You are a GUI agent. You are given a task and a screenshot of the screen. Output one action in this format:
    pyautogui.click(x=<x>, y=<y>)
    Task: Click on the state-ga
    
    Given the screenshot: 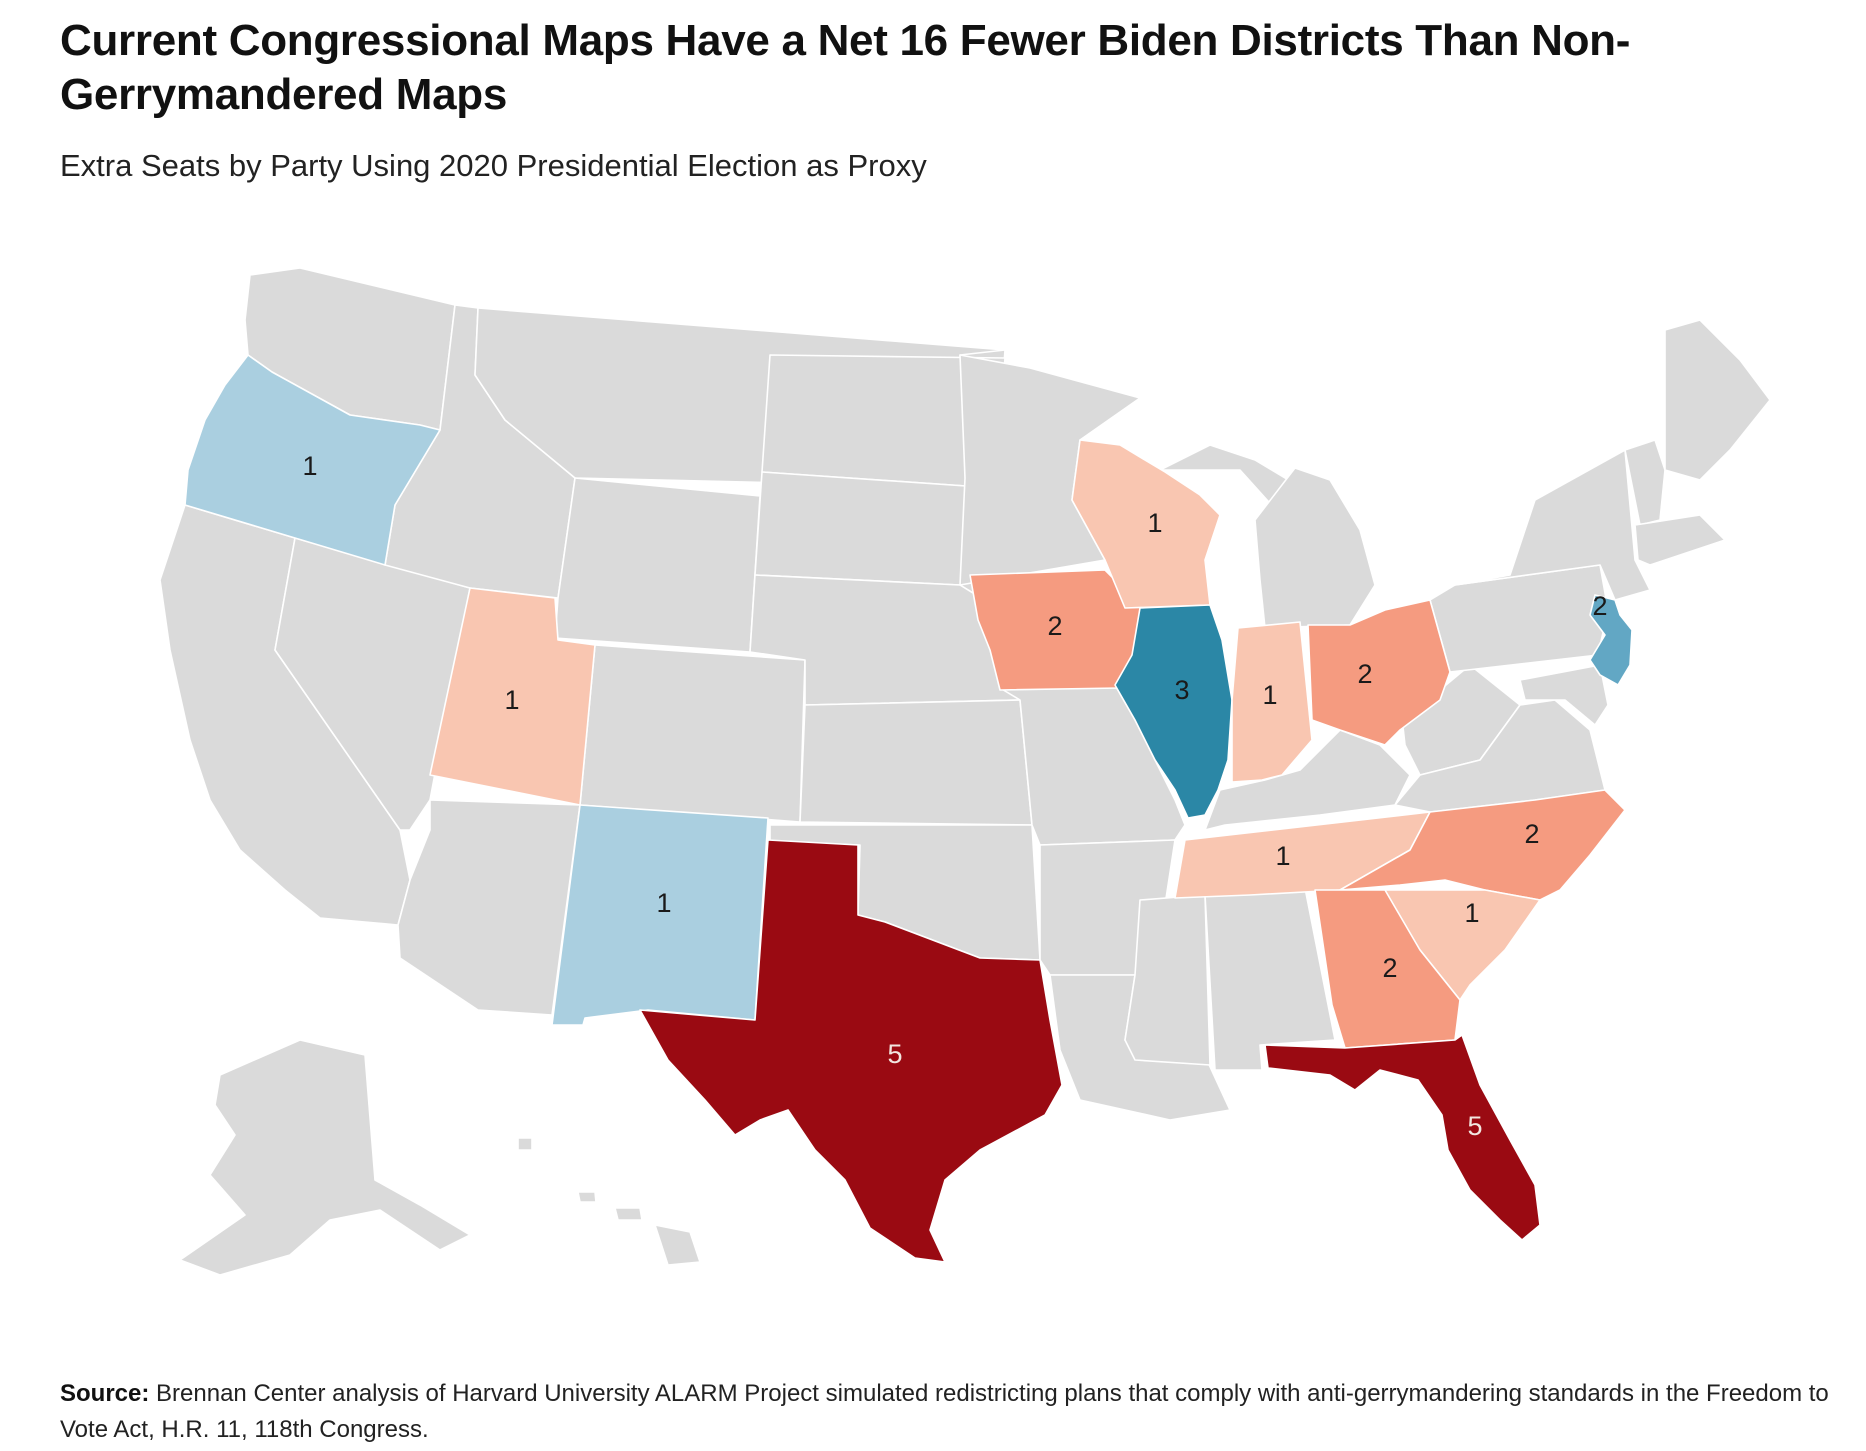 What is the action you would take?
    pyautogui.click(x=1387, y=969)
    